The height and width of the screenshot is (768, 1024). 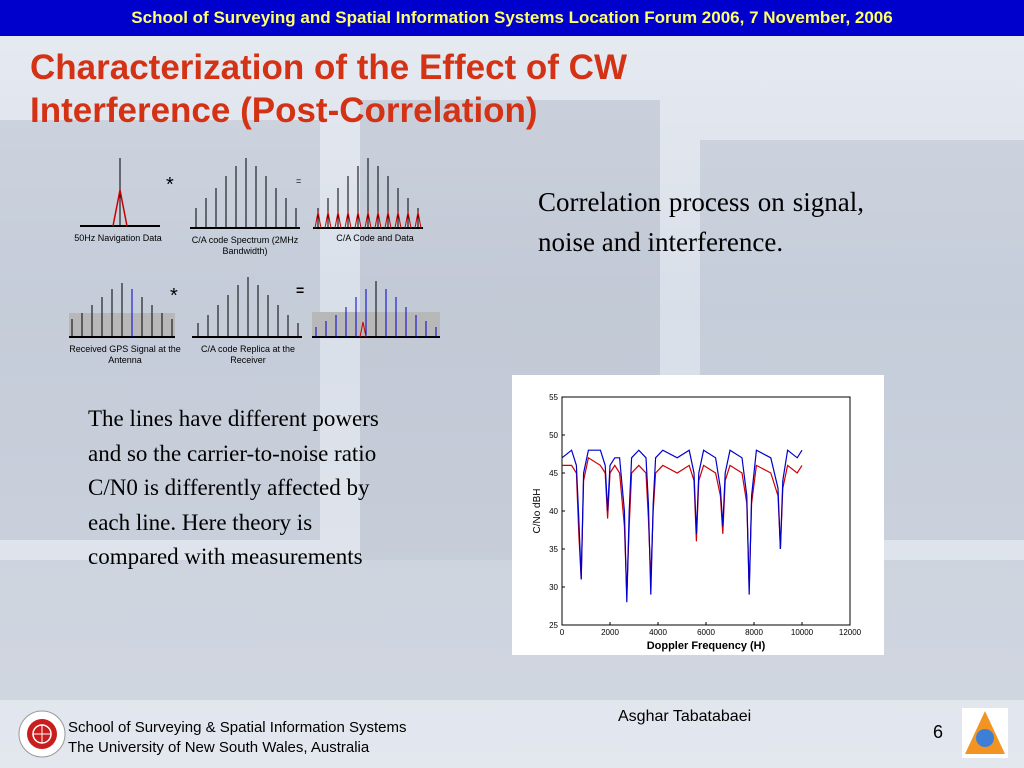 I want to click on x-tick-label: 12000, so click(x=850, y=632).